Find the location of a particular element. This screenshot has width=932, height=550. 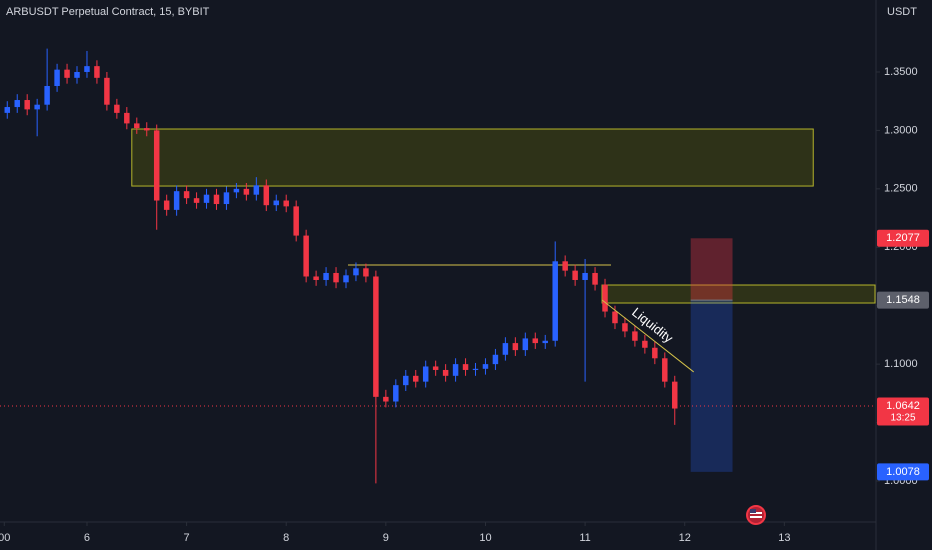

us-flag-icon is located at coordinates (756, 515).